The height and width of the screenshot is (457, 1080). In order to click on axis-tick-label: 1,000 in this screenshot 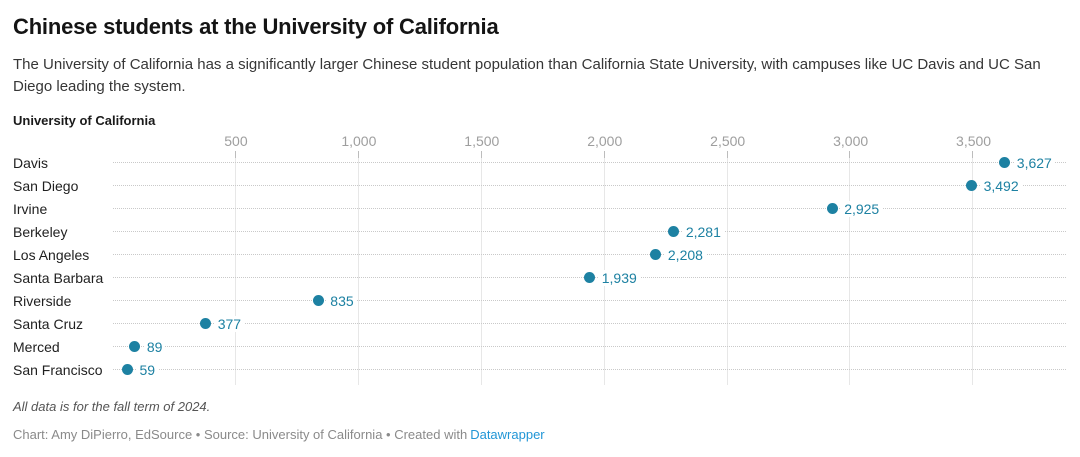, I will do `click(359, 141)`.